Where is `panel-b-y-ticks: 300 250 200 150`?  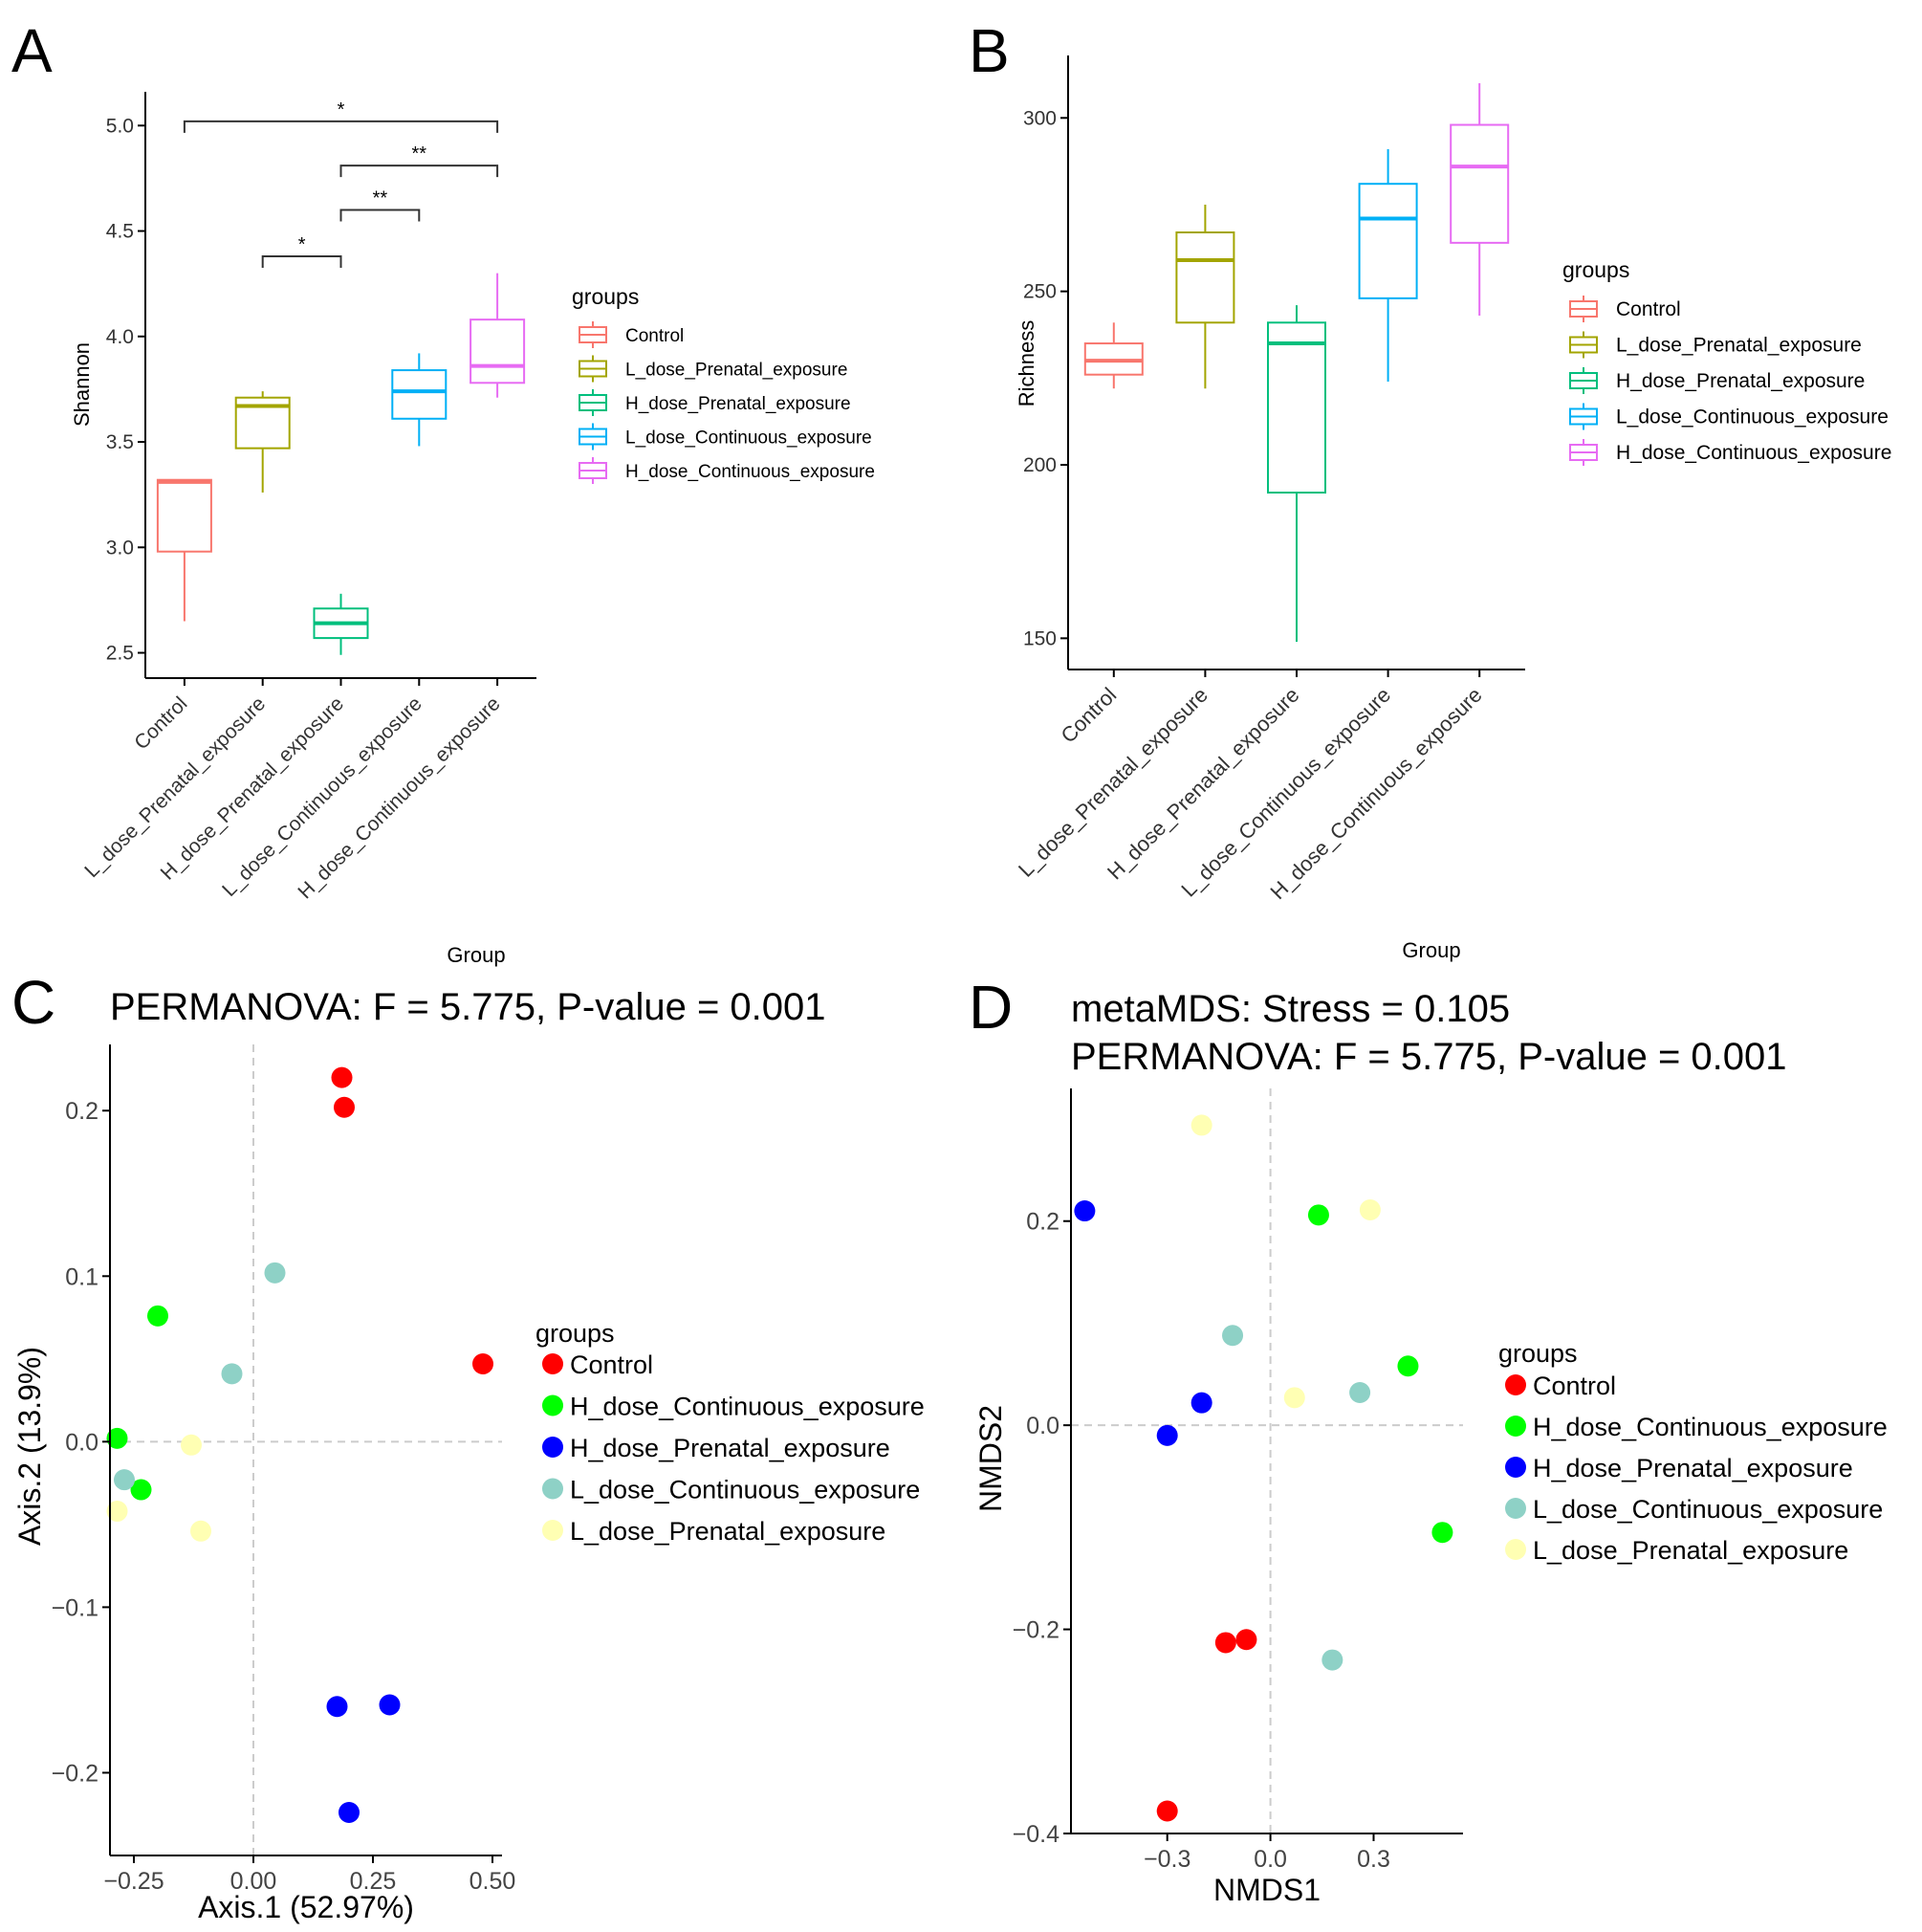 panel-b-y-ticks: 300 250 200 150 is located at coordinates (1045, 378).